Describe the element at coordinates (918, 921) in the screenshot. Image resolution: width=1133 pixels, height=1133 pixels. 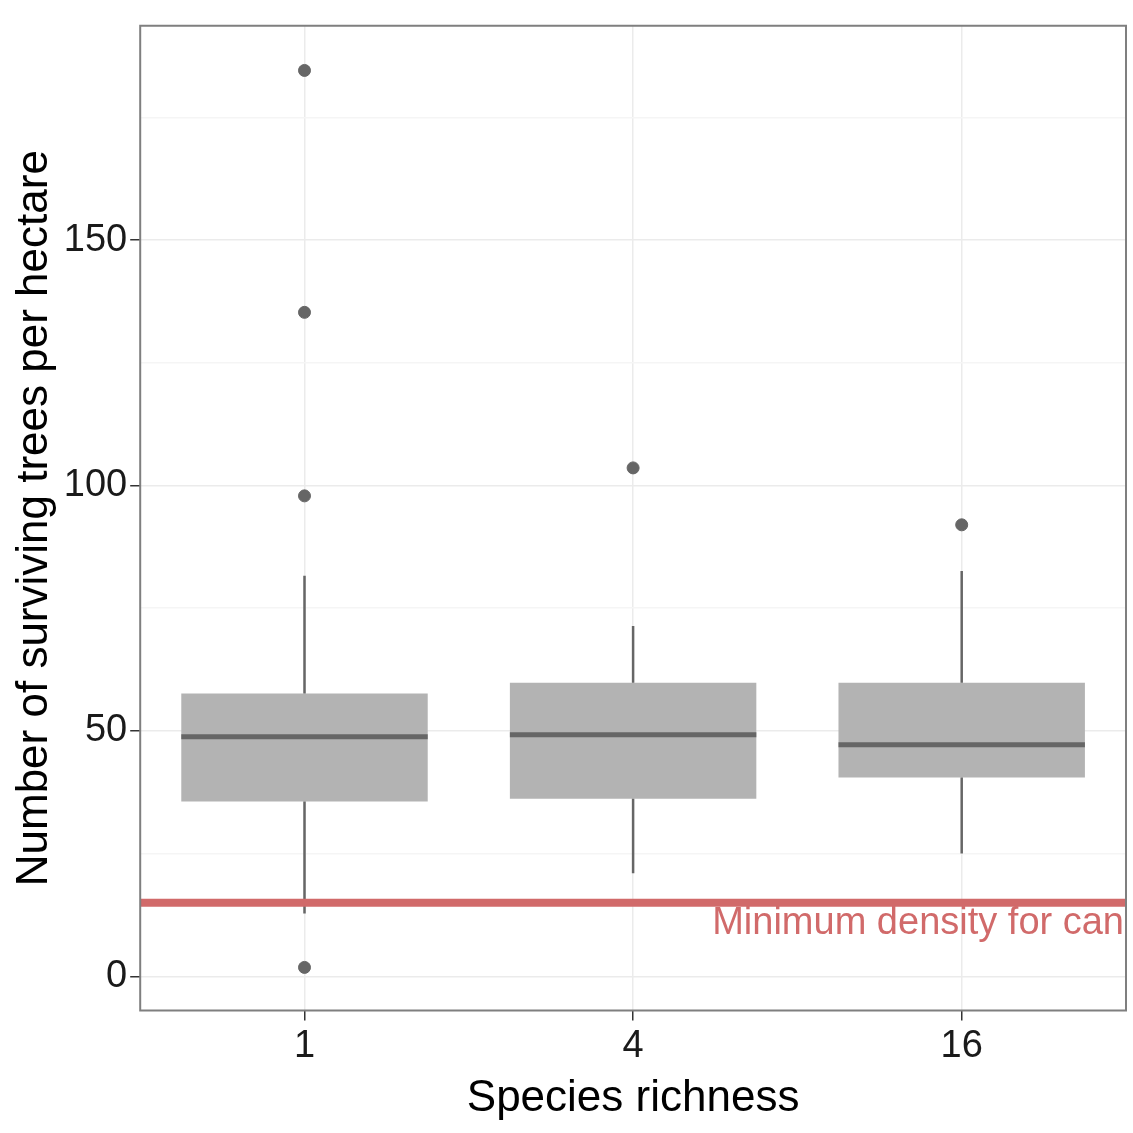
I see `ref-line-label: Minimum density for can` at that location.